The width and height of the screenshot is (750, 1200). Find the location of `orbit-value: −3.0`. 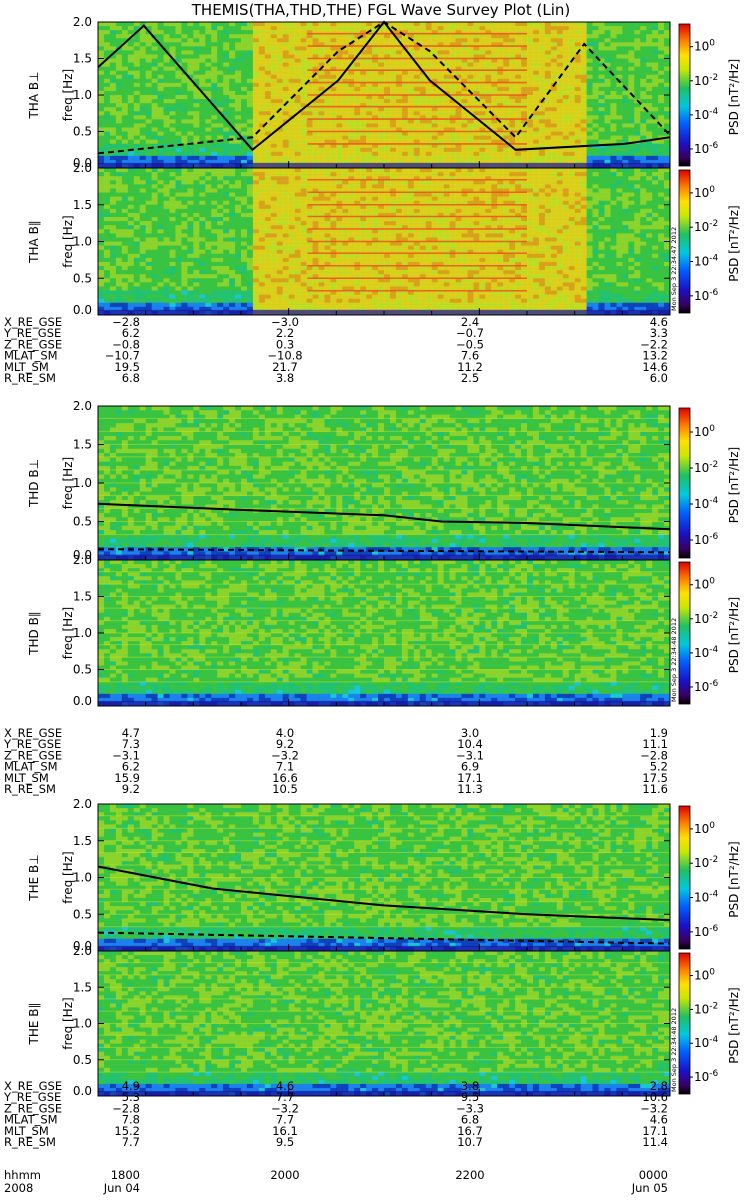

orbit-value: −3.0 is located at coordinates (285, 322).